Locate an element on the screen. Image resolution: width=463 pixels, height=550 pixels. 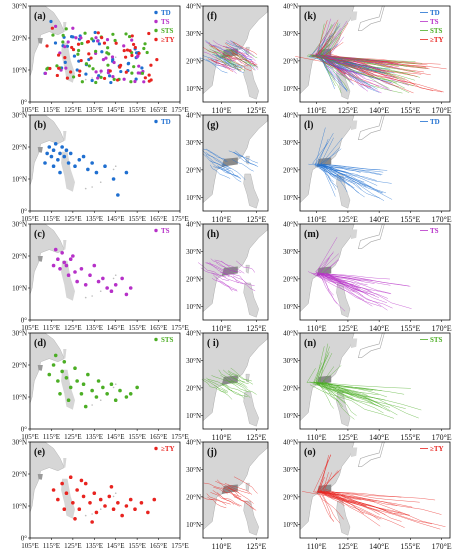
legend-label: TS is located at coordinates (165, 22).